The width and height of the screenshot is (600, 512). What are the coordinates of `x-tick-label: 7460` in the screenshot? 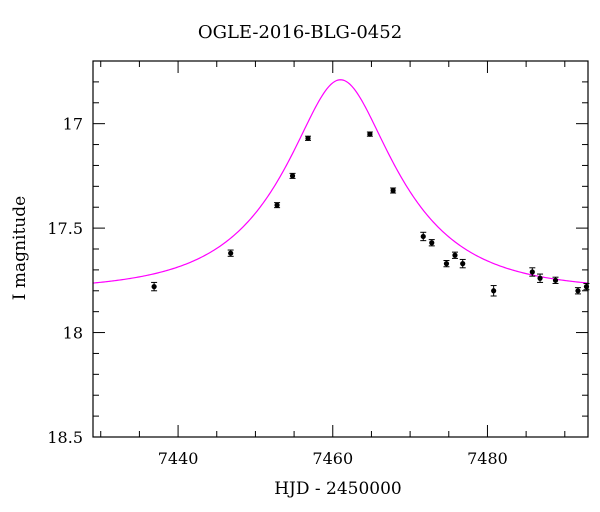 It's located at (332, 458).